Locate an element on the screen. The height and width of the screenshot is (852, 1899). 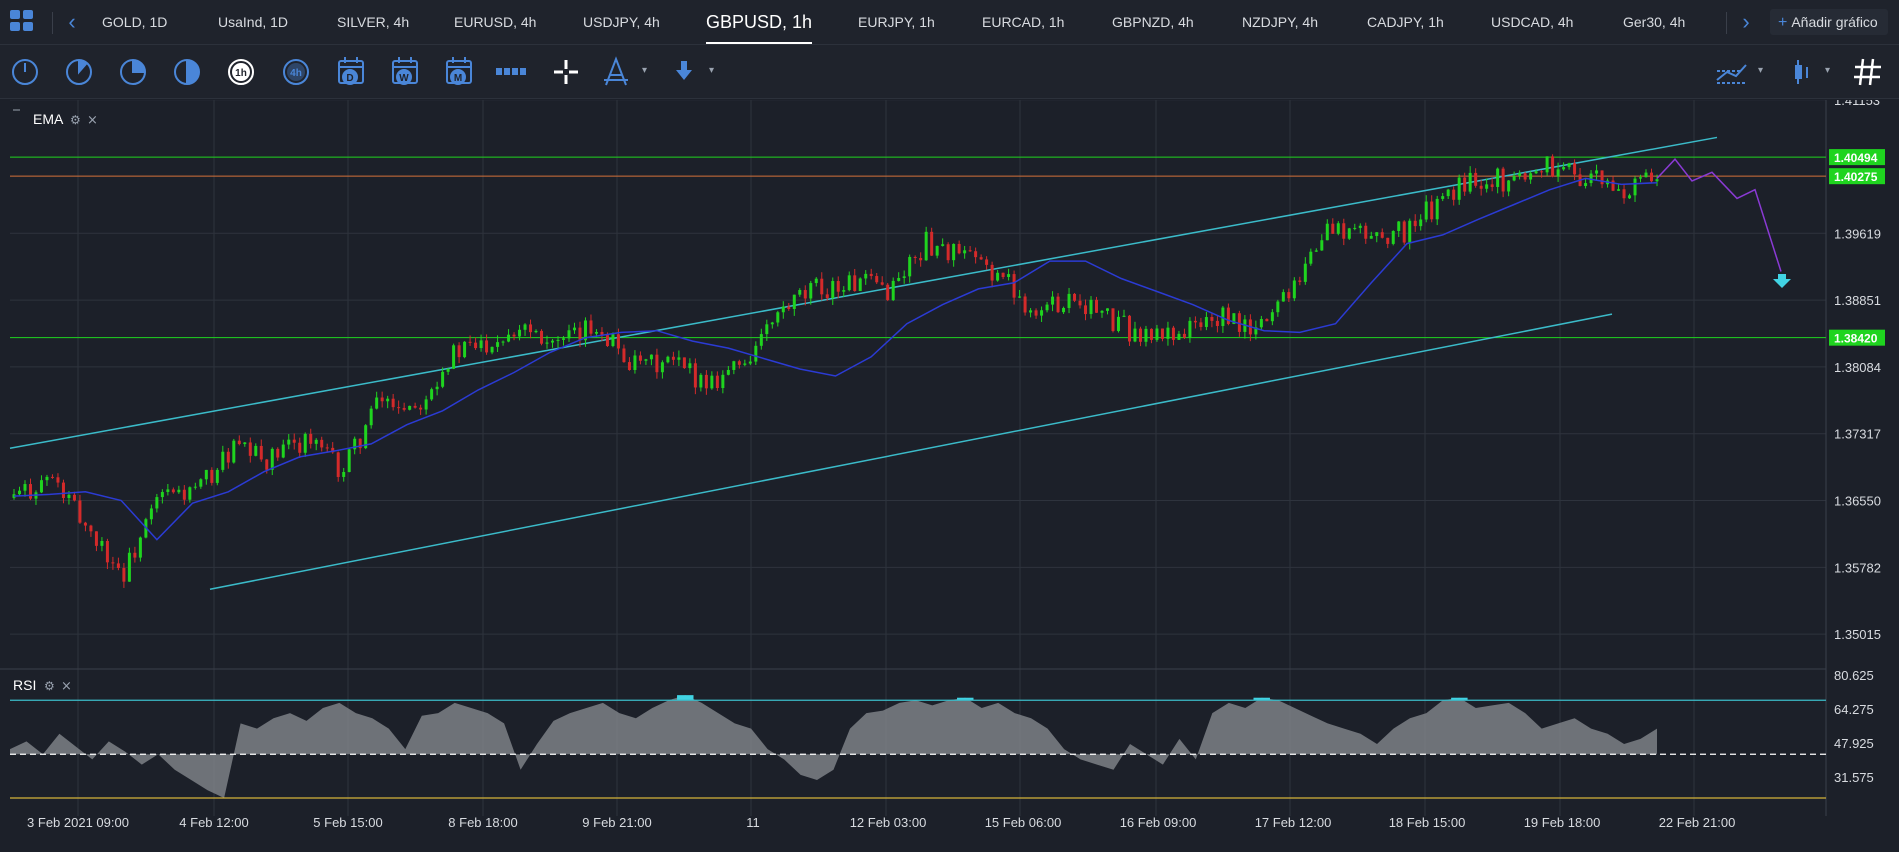
price-tick: 1.35015 is located at coordinates (1857, 634).